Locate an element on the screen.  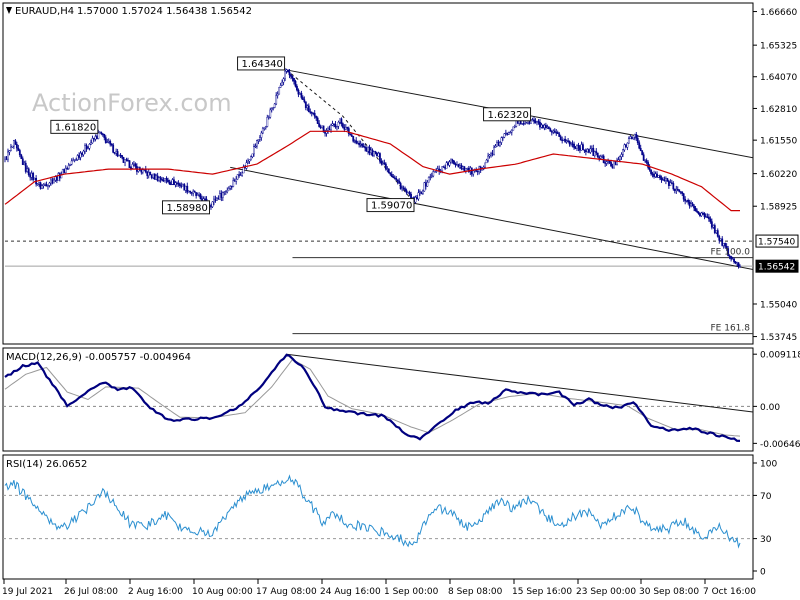
time-tick-label: 8 Sep 08:00 is located at coordinates (475, 592).